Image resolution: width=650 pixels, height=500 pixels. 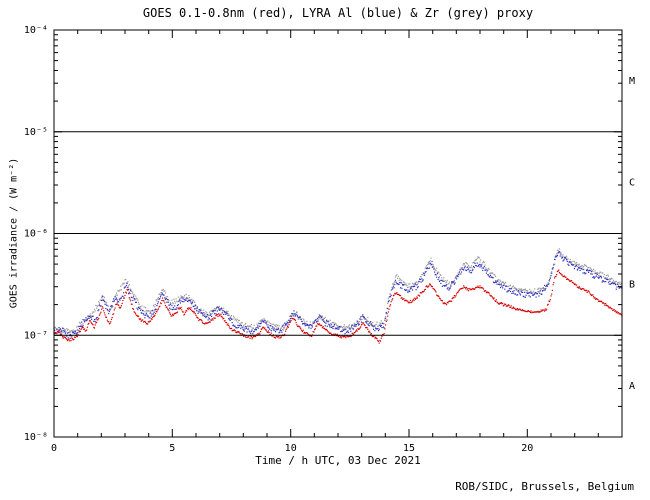 What do you see at coordinates (527, 448) in the screenshot?
I see `x-tick-label: 20` at bounding box center [527, 448].